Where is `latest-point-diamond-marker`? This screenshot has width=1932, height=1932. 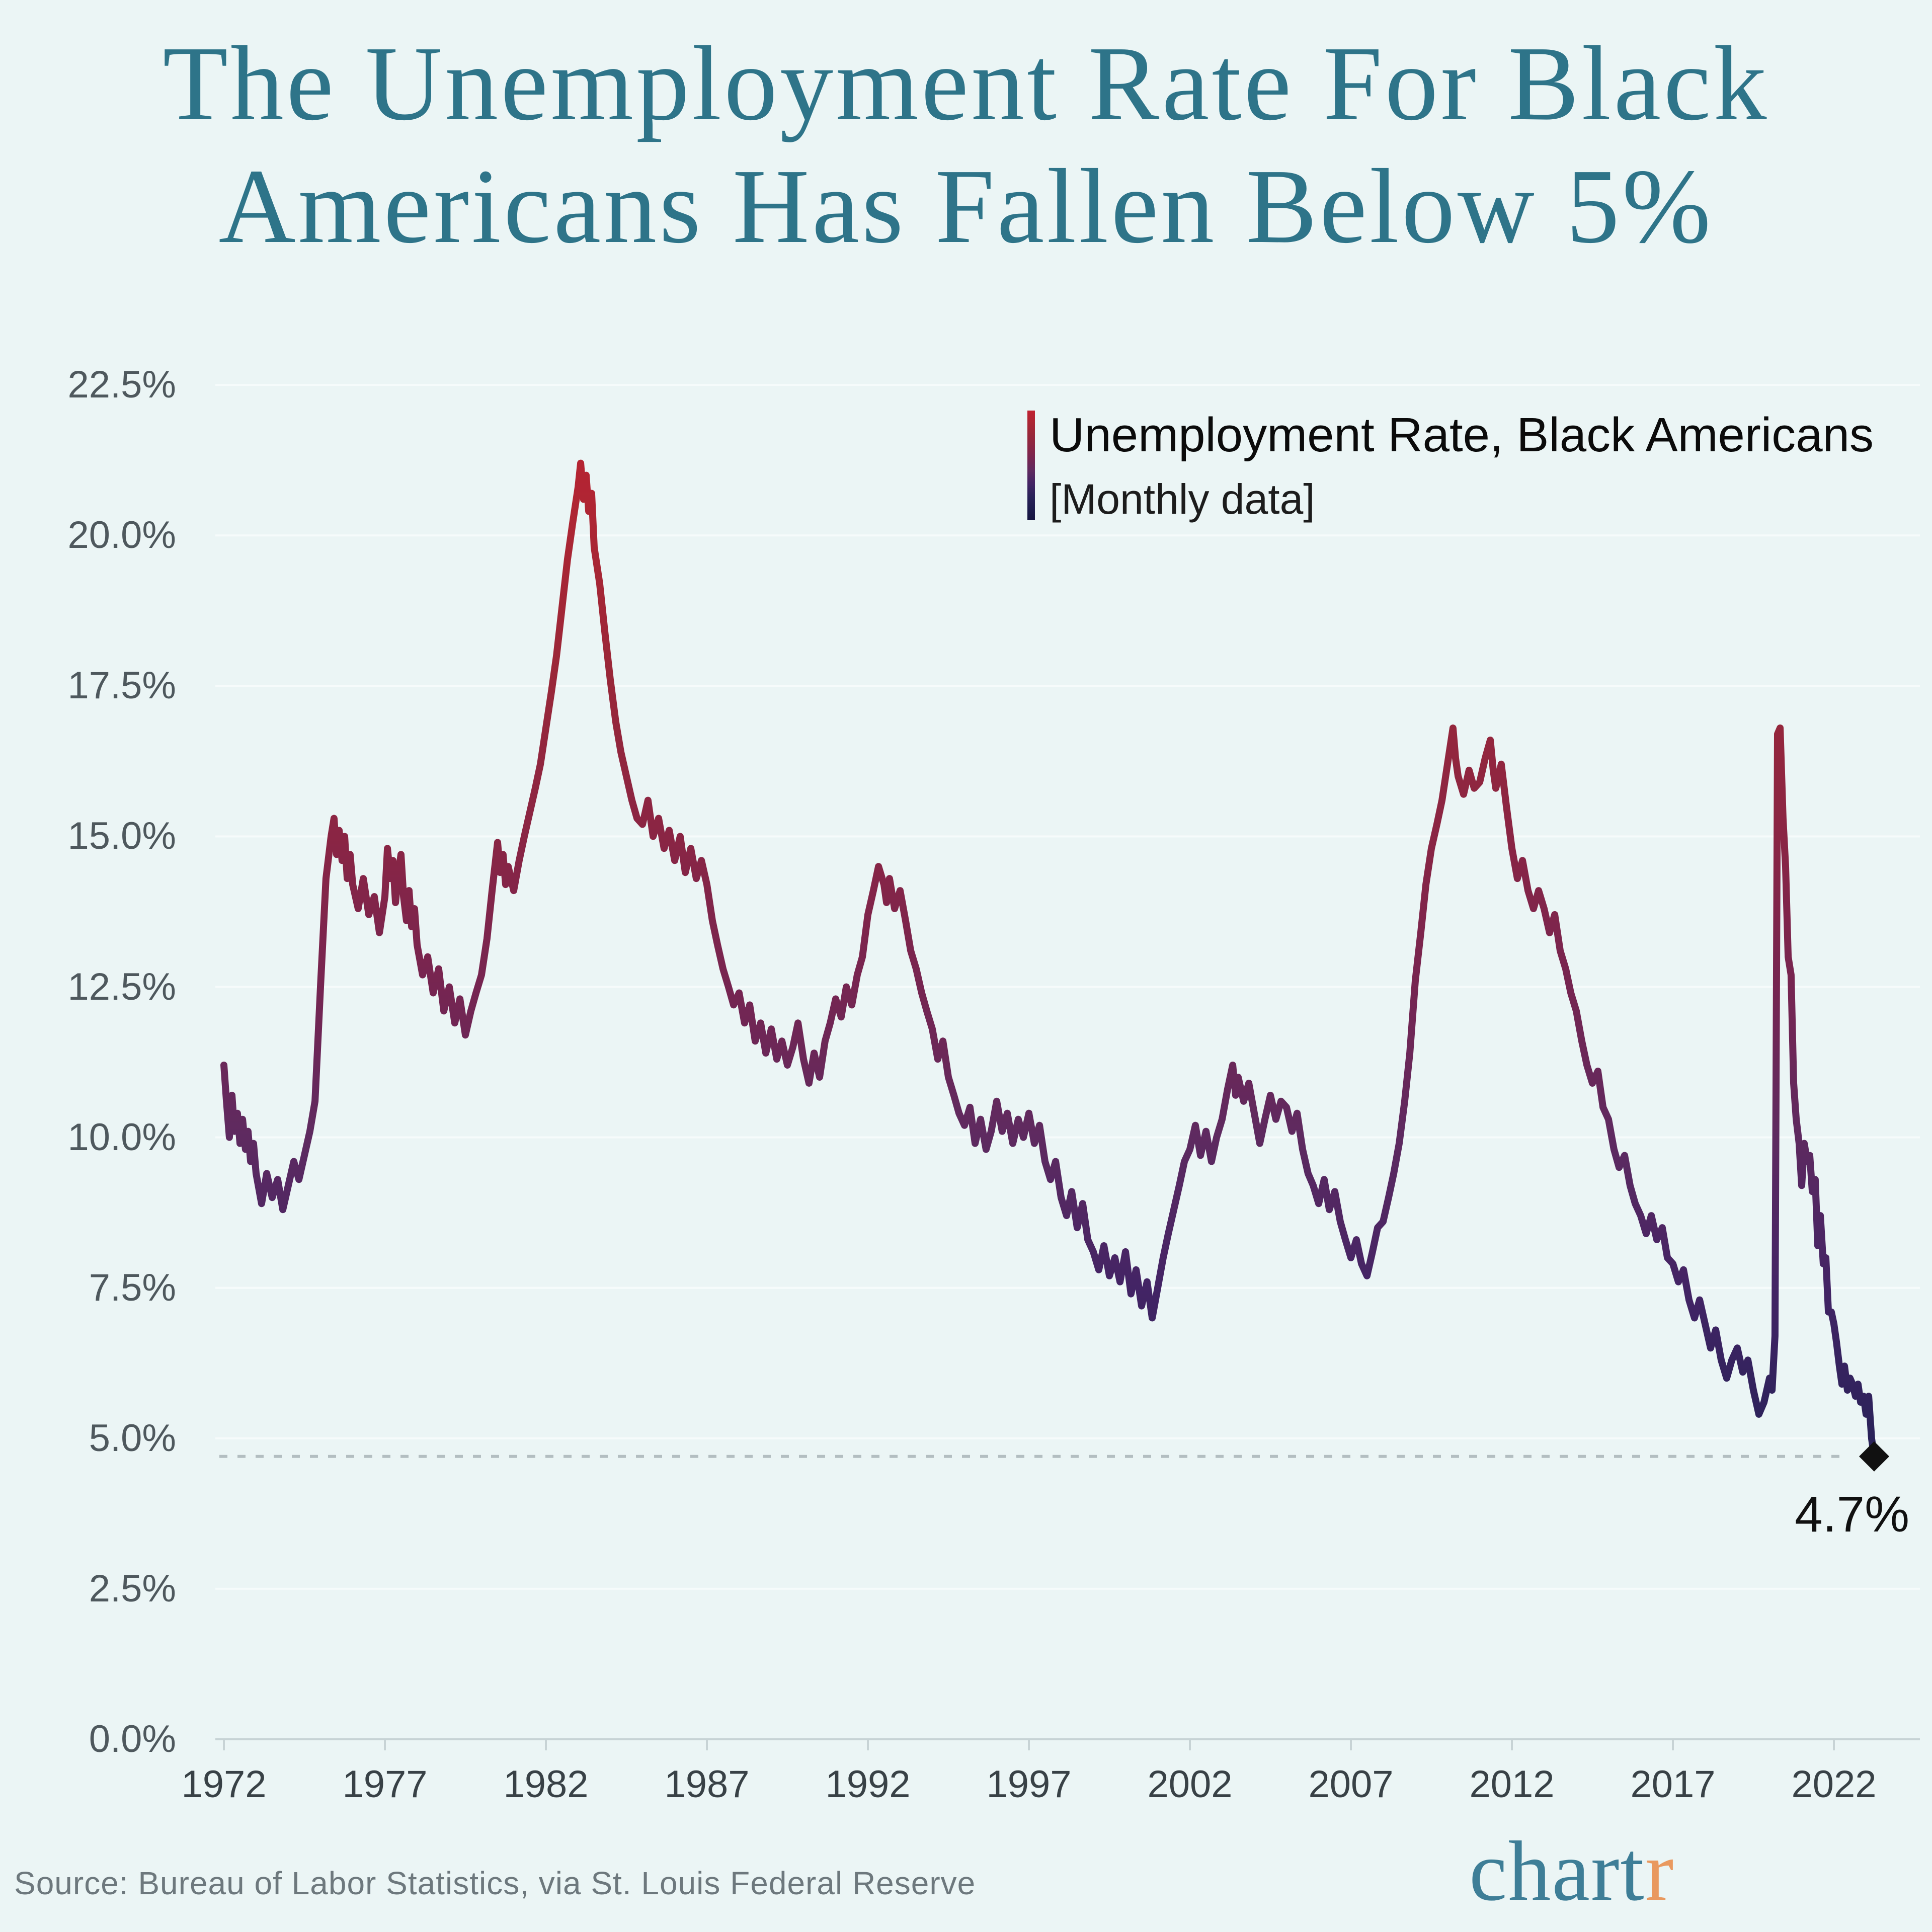 latest-point-diamond-marker is located at coordinates (1874, 1456).